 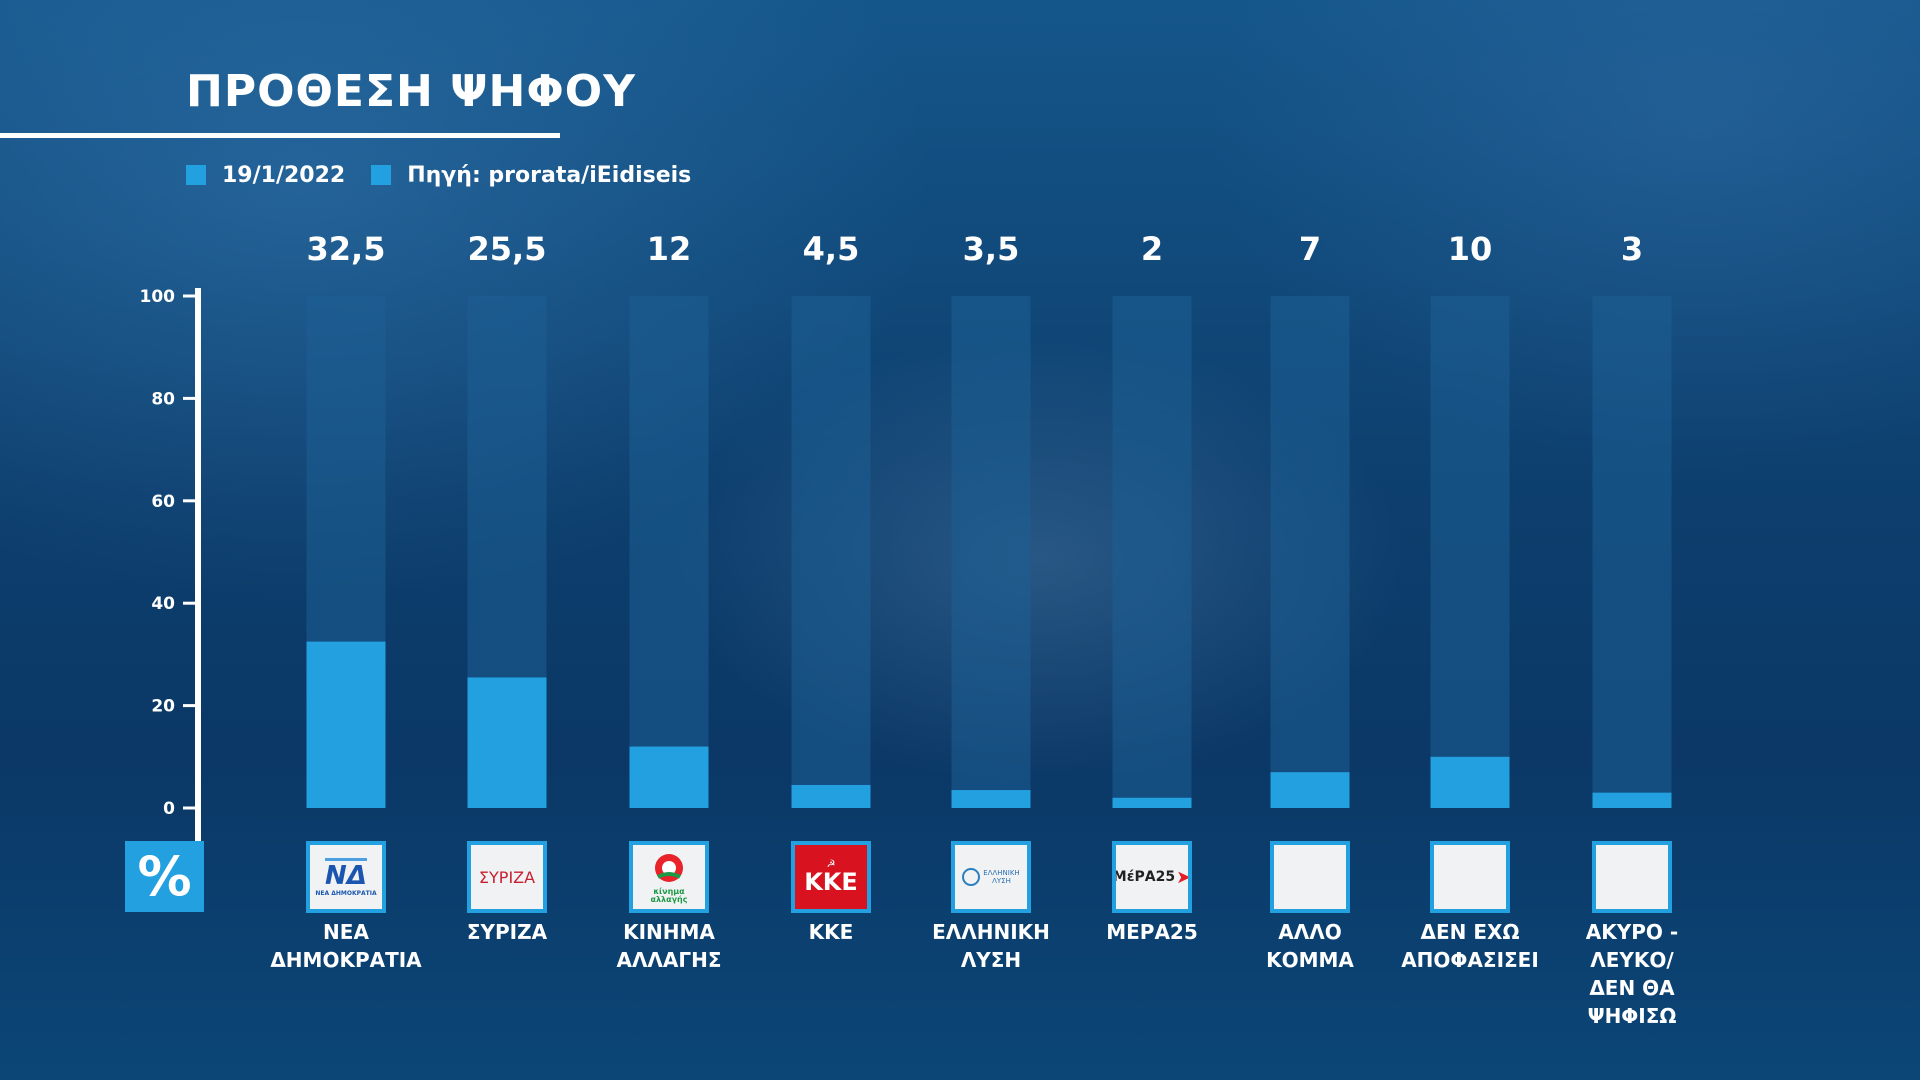 I want to click on legend-item-date: 19/1/2022, so click(x=265, y=175).